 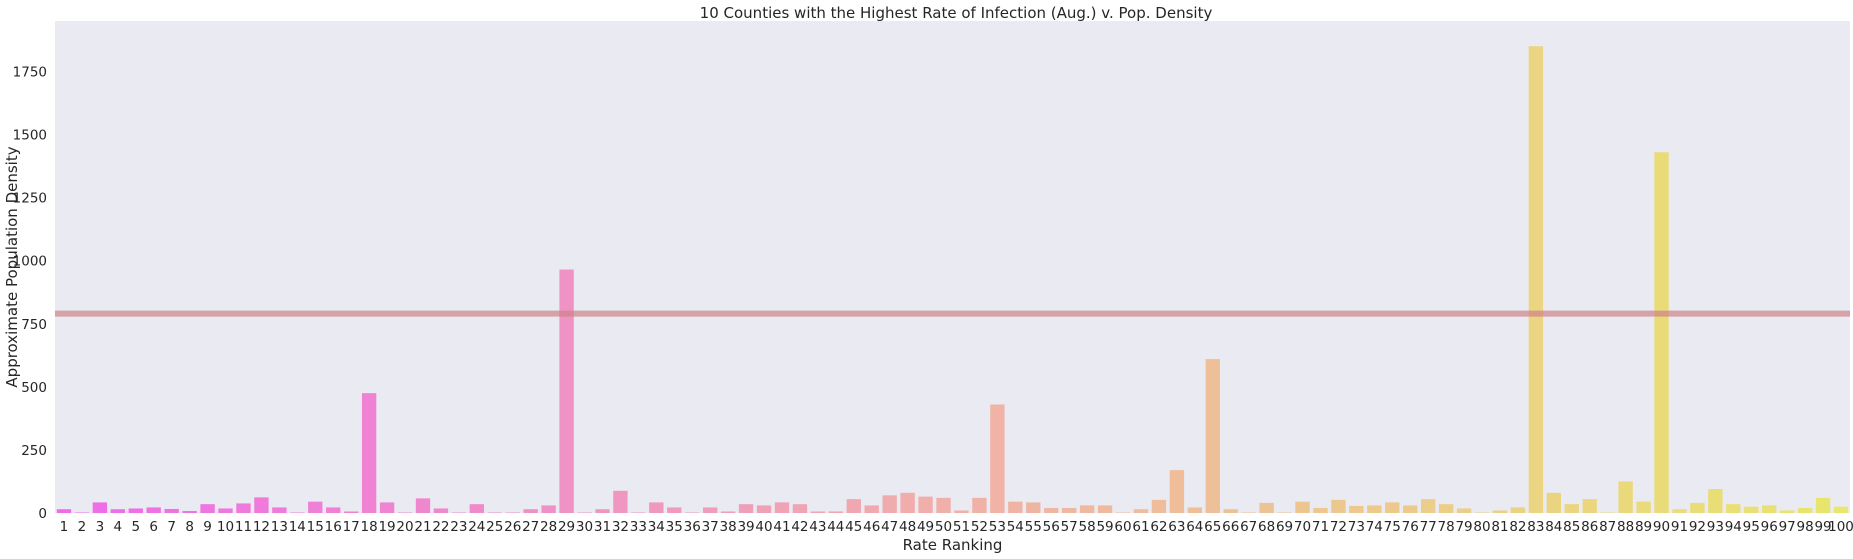 I want to click on x-tick-label: 58, so click(x=1087, y=527).